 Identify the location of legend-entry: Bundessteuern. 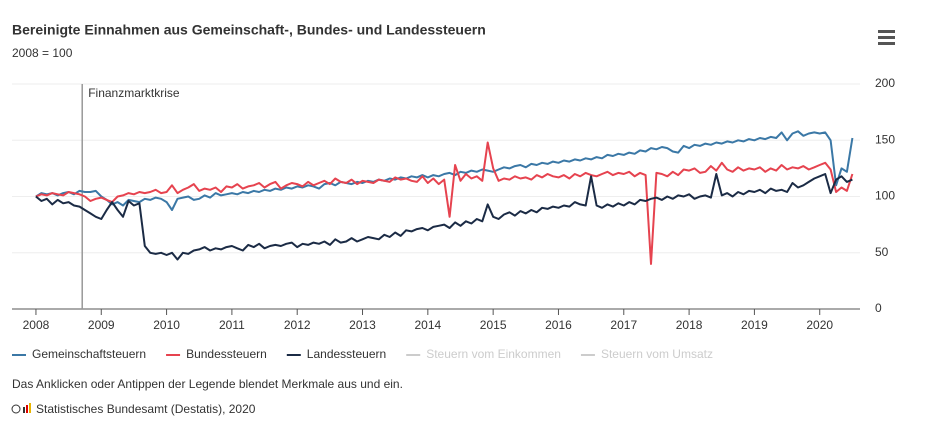
(226, 354).